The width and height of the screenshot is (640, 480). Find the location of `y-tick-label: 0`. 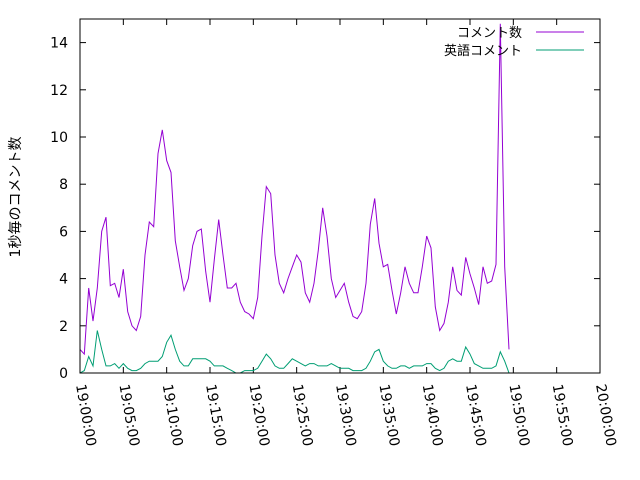

y-tick-label: 0 is located at coordinates (63, 374).